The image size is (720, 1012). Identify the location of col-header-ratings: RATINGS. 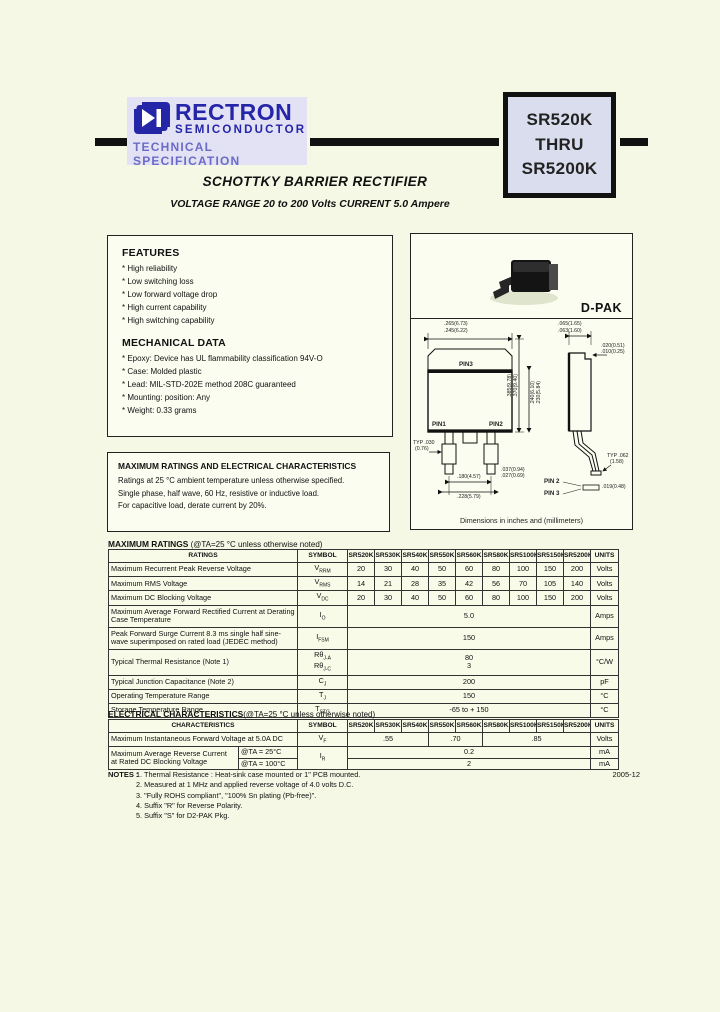
(203, 556).